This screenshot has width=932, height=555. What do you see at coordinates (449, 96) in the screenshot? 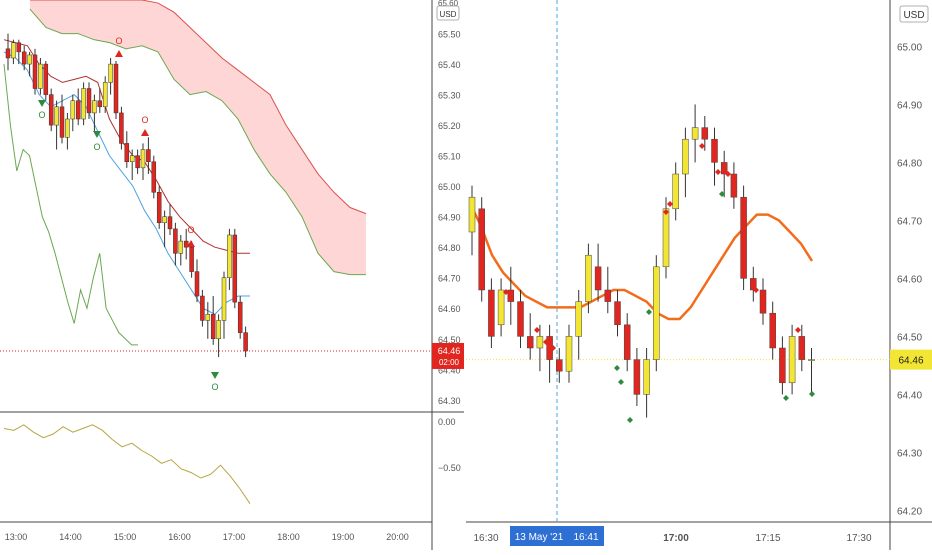
I see `y-tick-label: 65.30` at bounding box center [449, 96].